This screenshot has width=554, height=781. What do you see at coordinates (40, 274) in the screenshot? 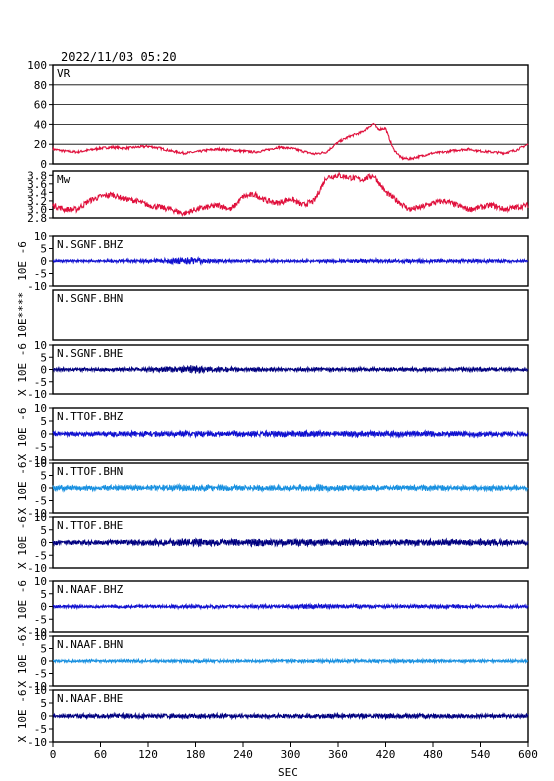
I see `y-tick-label-sgnf-bhz: -5` at bounding box center [40, 274].